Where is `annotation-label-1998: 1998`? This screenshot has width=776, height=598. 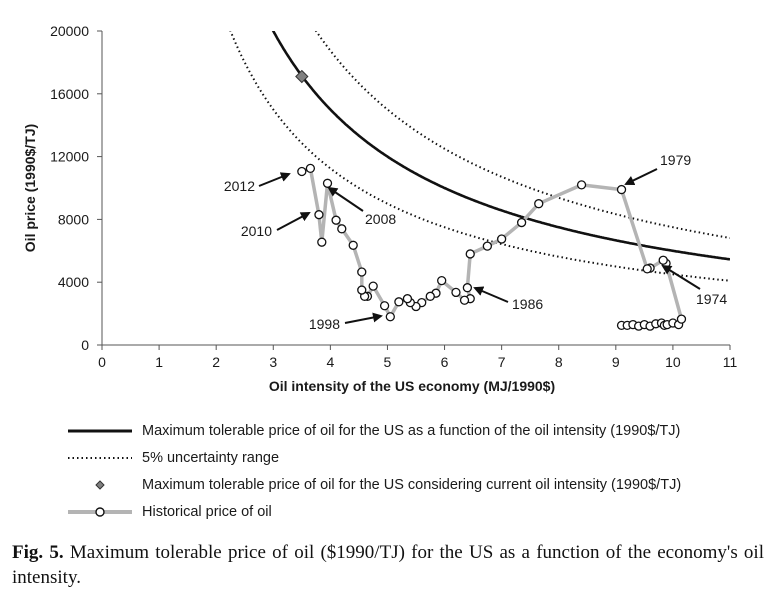 annotation-label-1998: 1998 is located at coordinates (324, 324).